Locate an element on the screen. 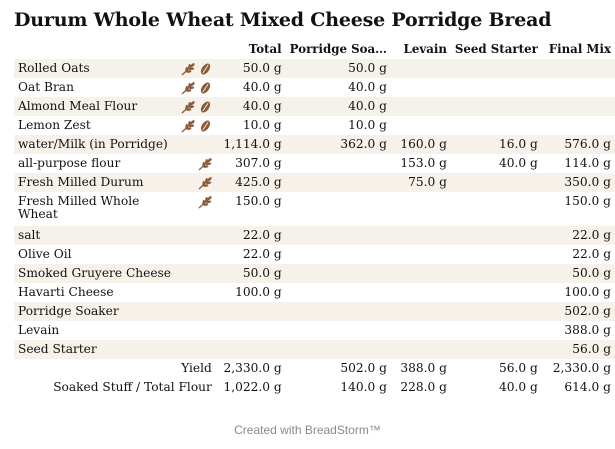  ingredient-name: Porridge Soaker is located at coordinates (95, 311).